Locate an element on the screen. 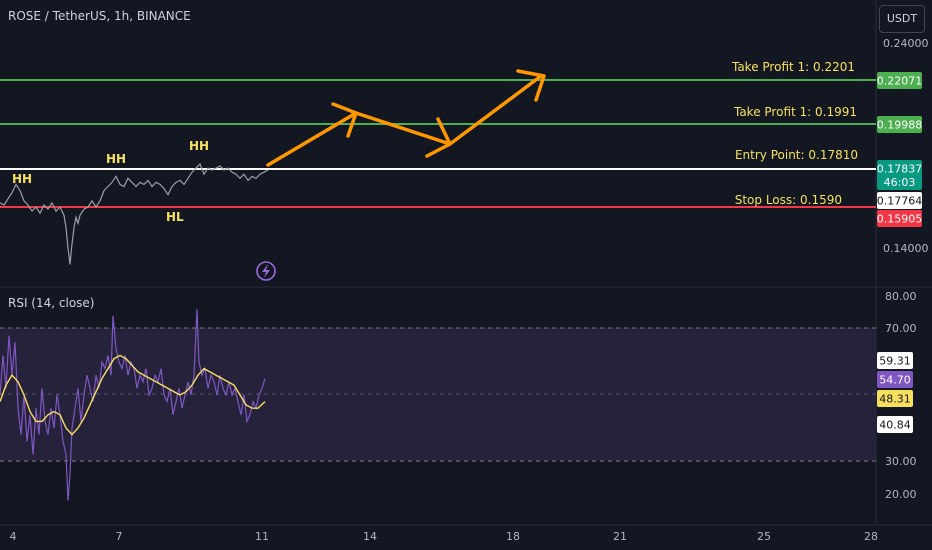 Image resolution: width=932 pixels, height=550 pixels. annotation-hh-1: HH is located at coordinates (22, 179).